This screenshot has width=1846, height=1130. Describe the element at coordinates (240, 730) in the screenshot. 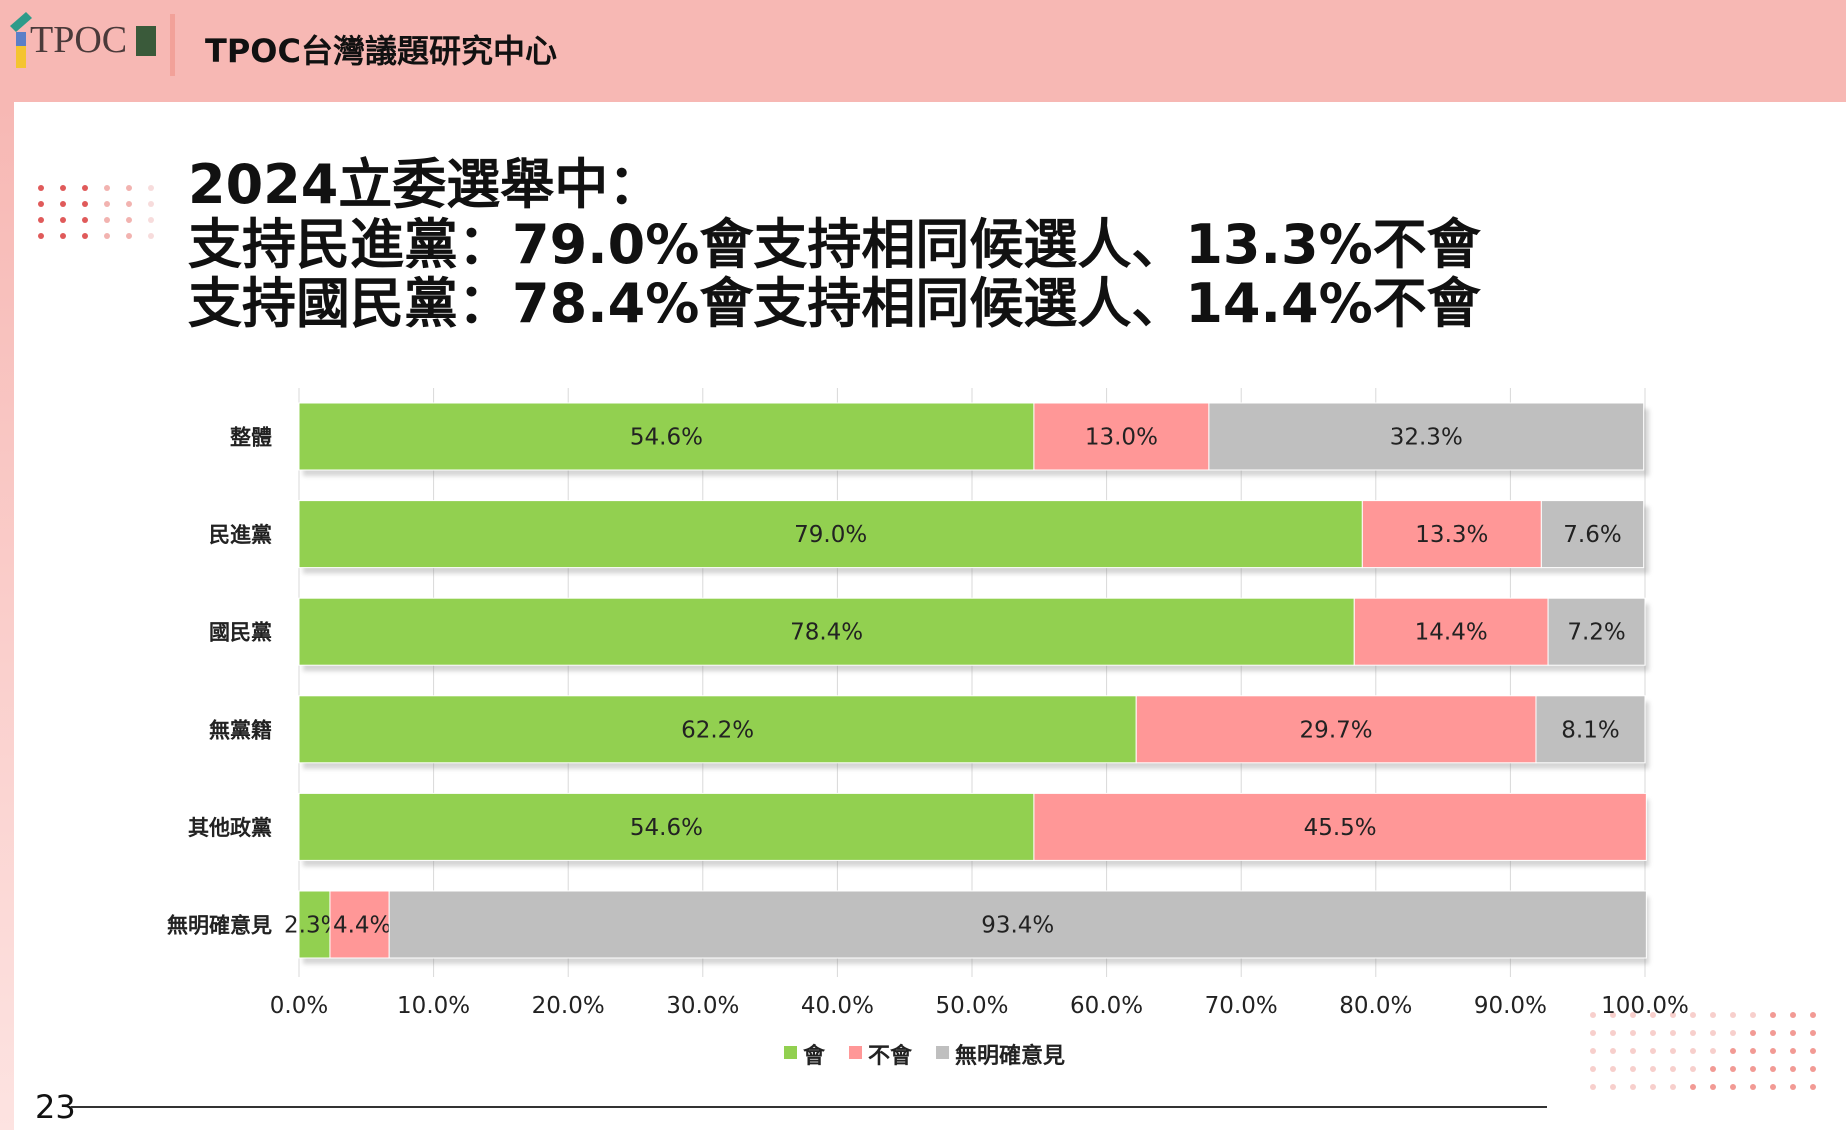

I see `category-label: 無黨籍` at that location.